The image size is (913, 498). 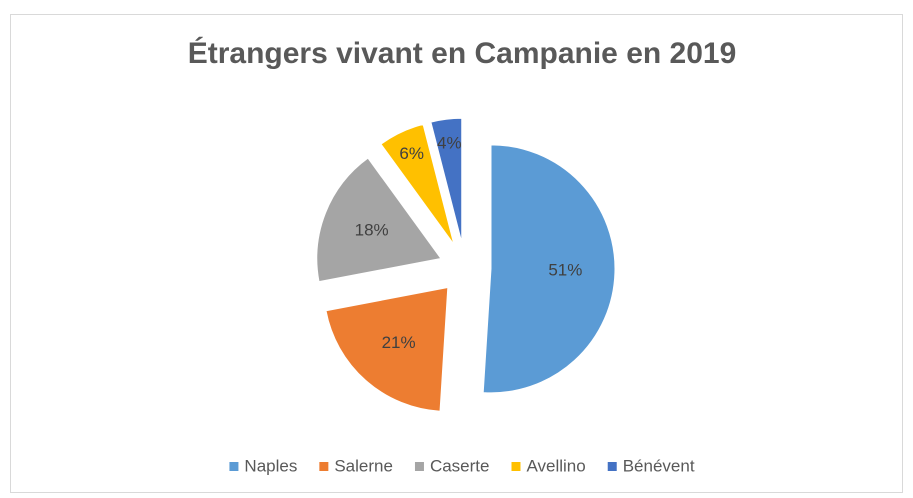 What do you see at coordinates (399, 342) in the screenshot?
I see `data-label: 21%` at bounding box center [399, 342].